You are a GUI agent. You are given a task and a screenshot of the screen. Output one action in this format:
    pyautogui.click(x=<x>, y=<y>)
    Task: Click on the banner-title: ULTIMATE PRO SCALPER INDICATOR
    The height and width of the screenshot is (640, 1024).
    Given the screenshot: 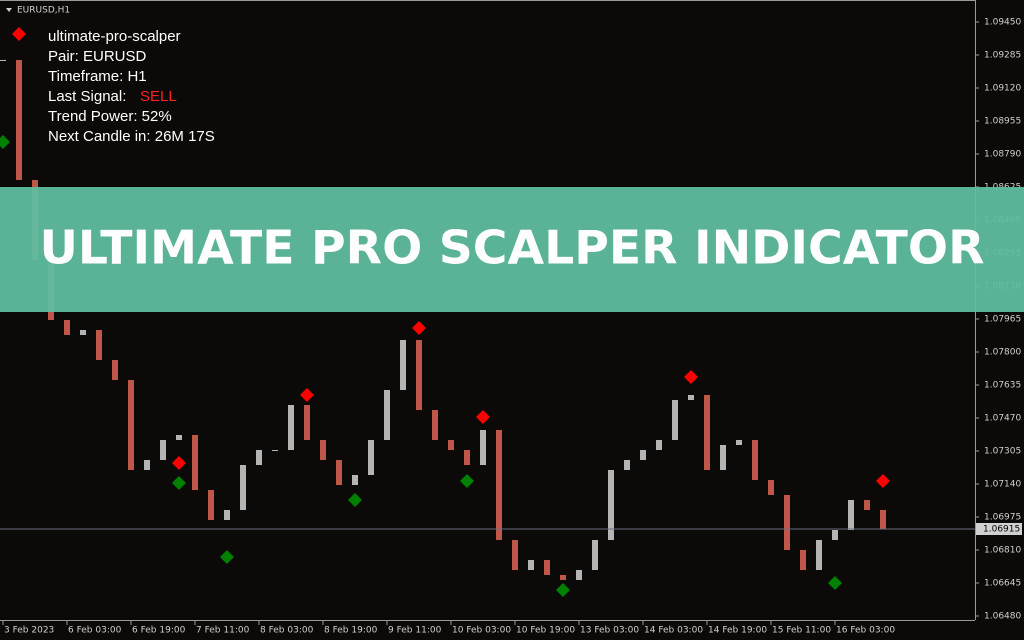 What is the action you would take?
    pyautogui.click(x=512, y=248)
    